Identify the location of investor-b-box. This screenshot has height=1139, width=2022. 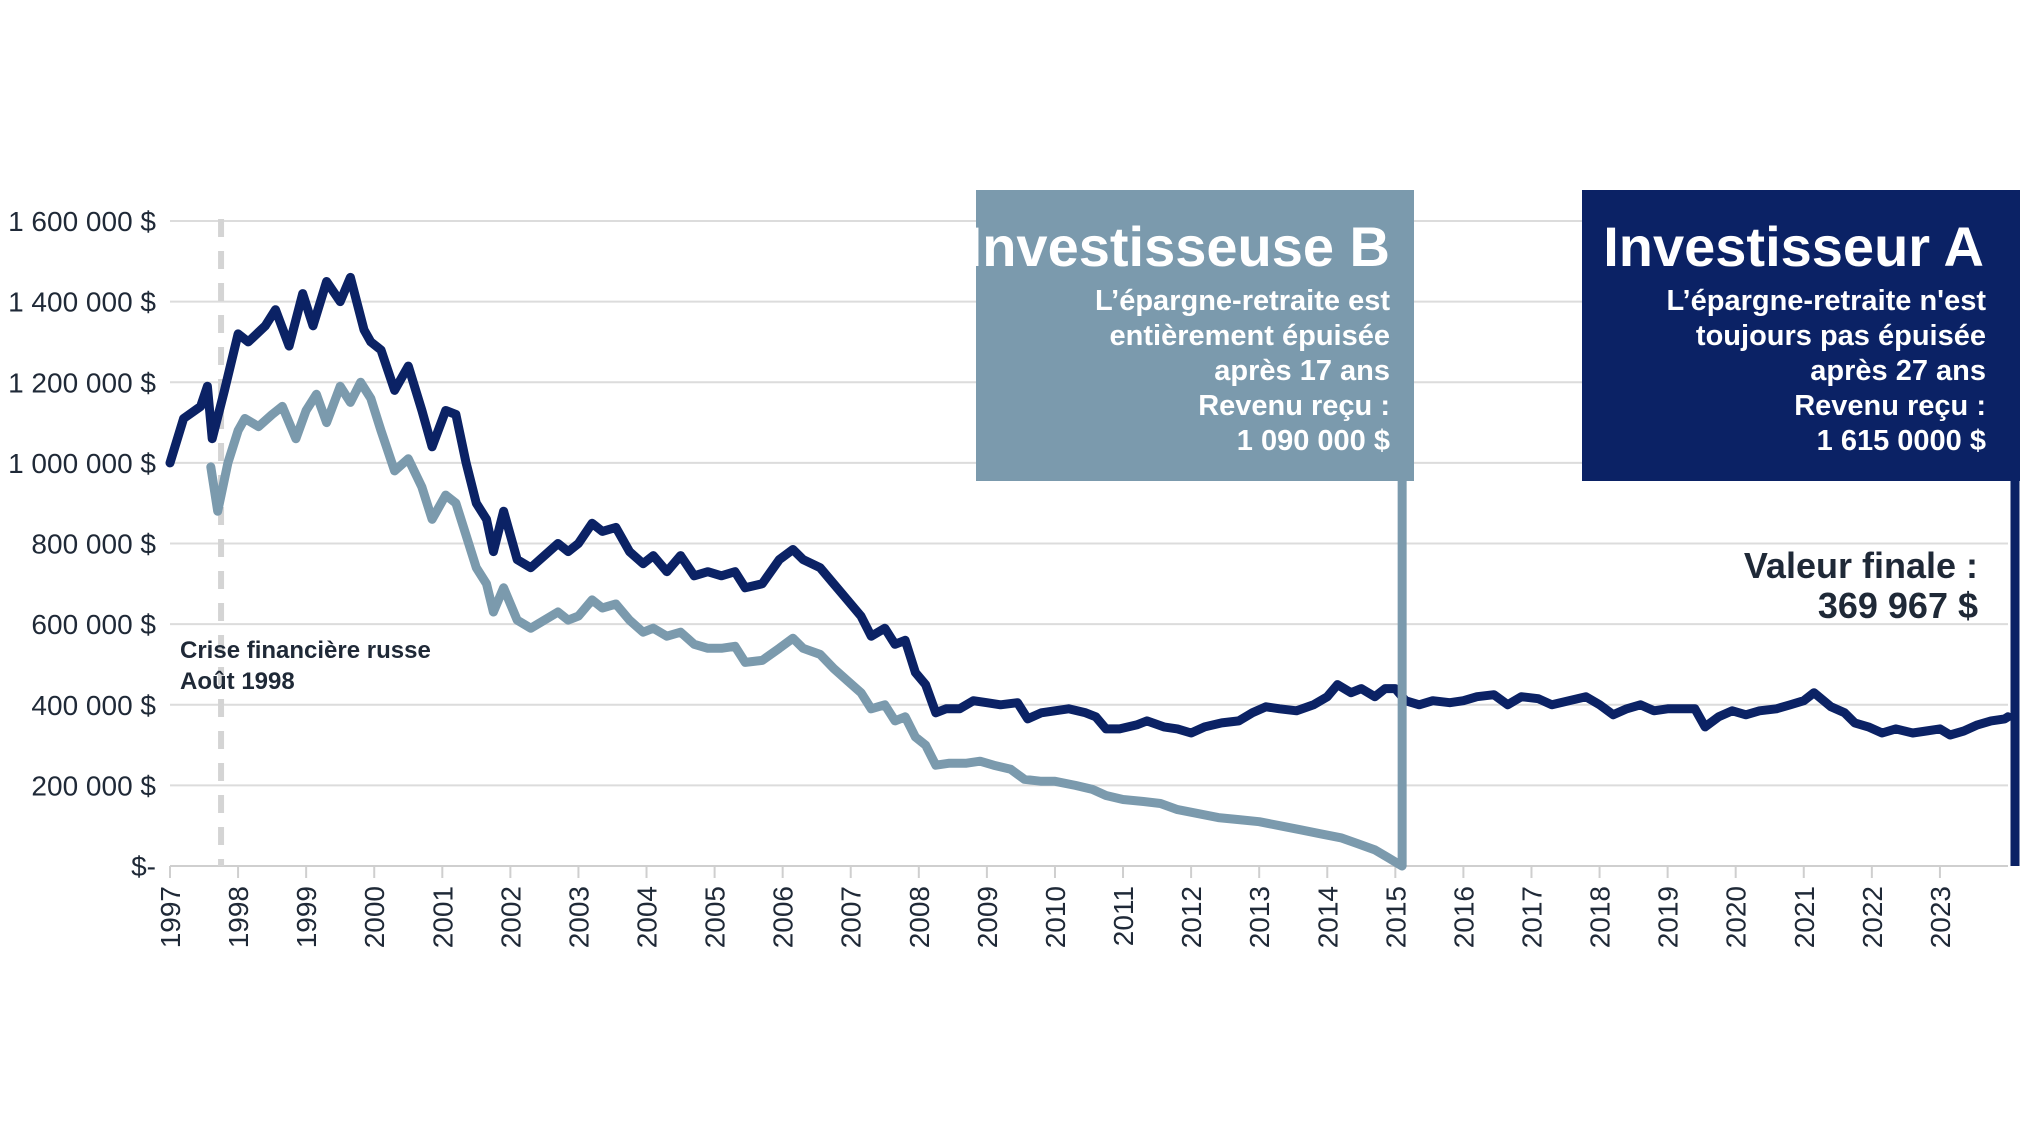
(1195, 335).